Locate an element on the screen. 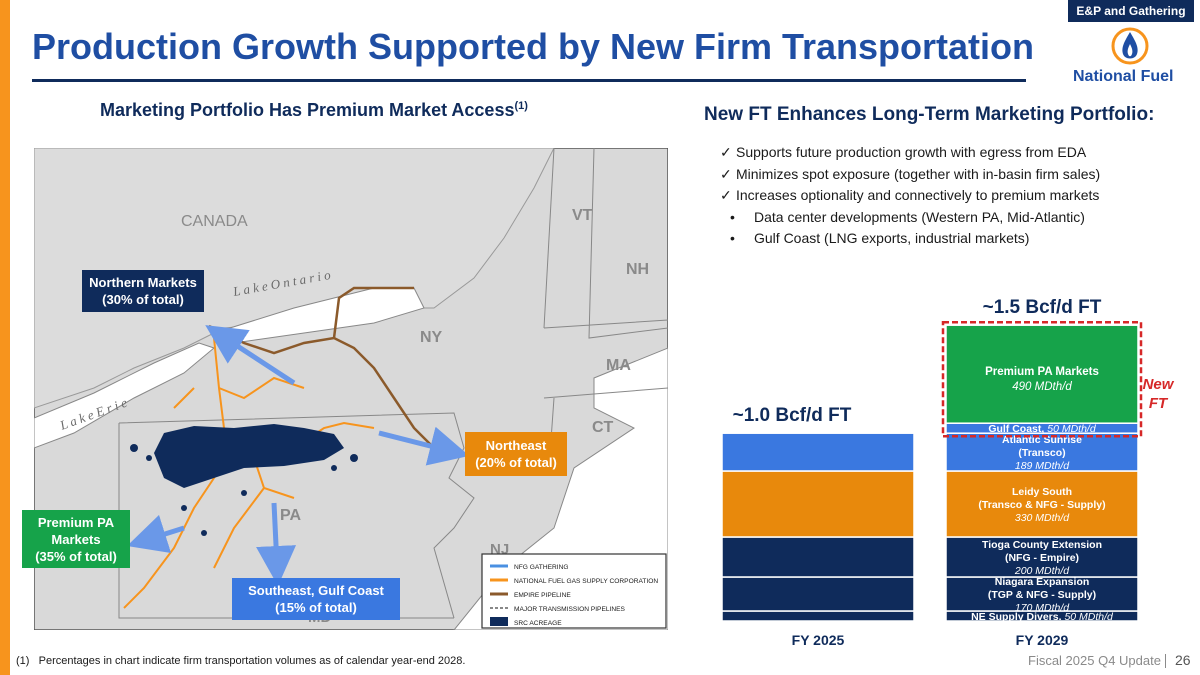 This screenshot has width=1200, height=675. callout-text: Southeast, Gulf Coast (15% of total) is located at coordinates (316, 599).